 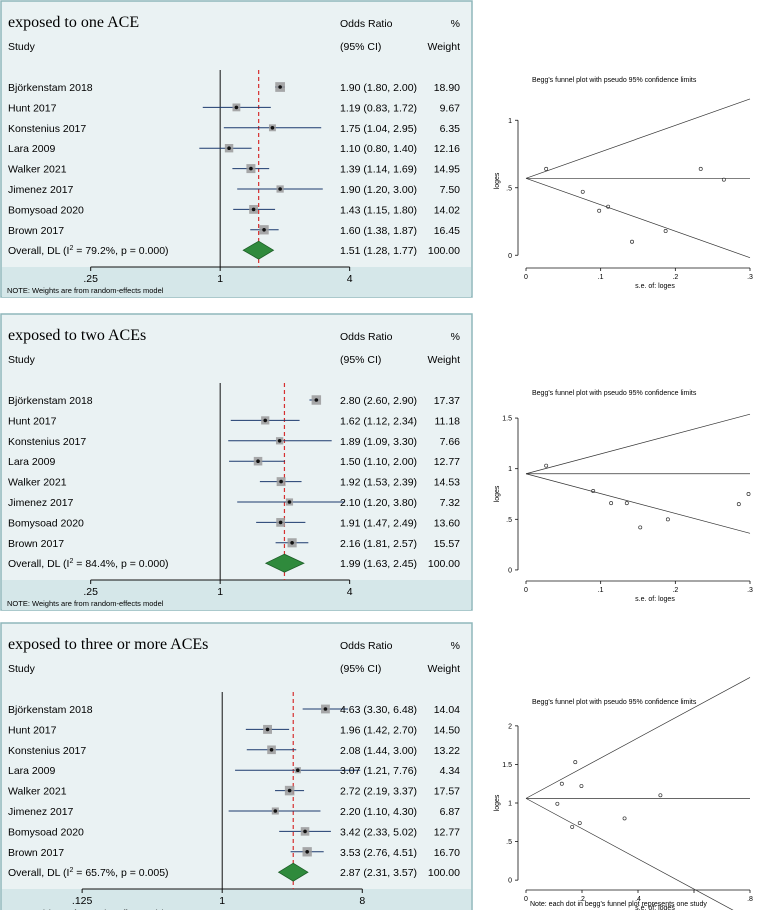 What do you see at coordinates (510, 121) in the screenshot?
I see `funnel-y-tick-label: 1` at bounding box center [510, 121].